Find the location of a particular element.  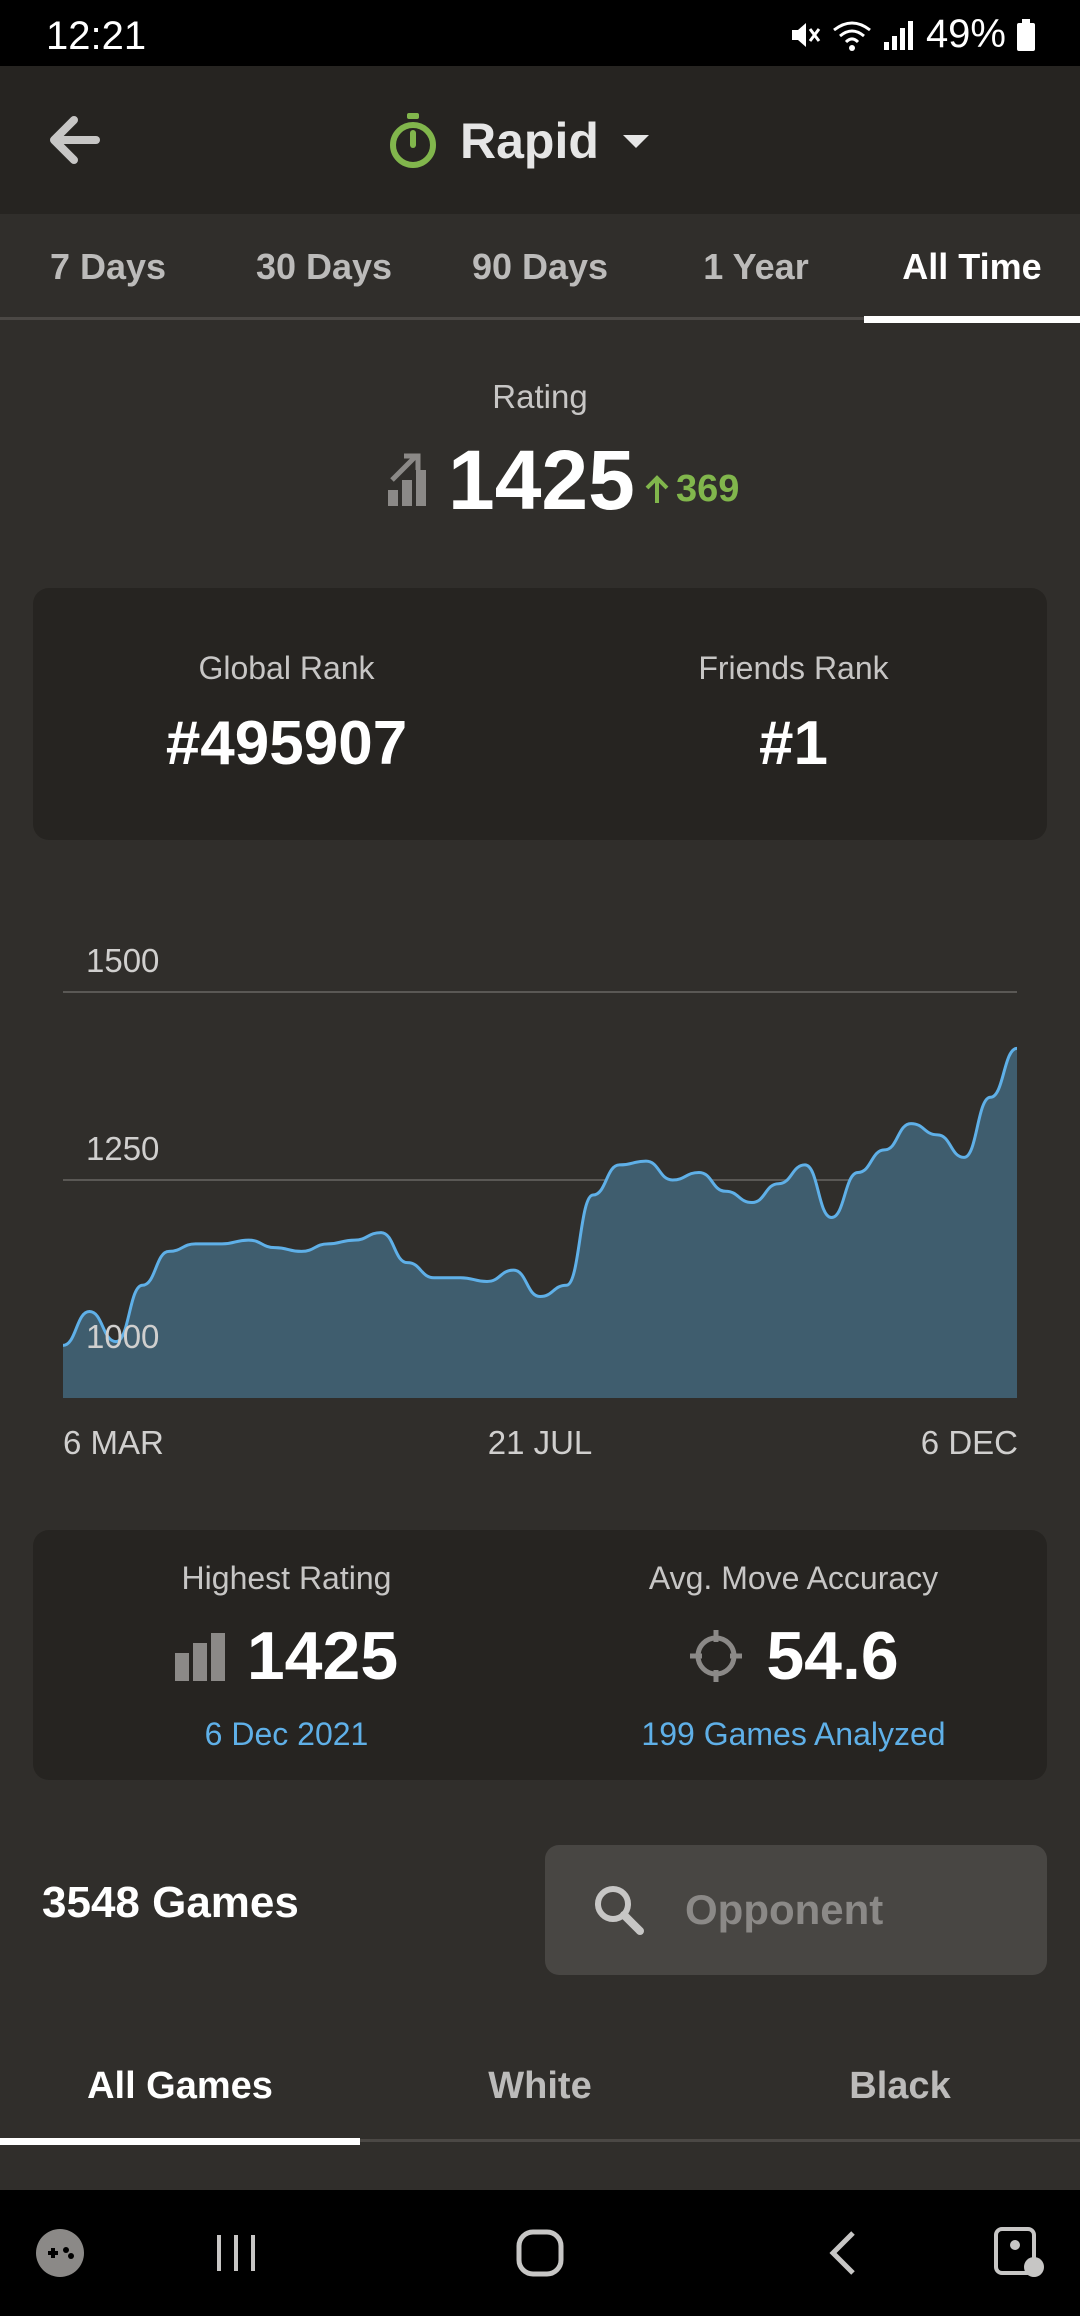

recents-button is located at coordinates (236, 2253).